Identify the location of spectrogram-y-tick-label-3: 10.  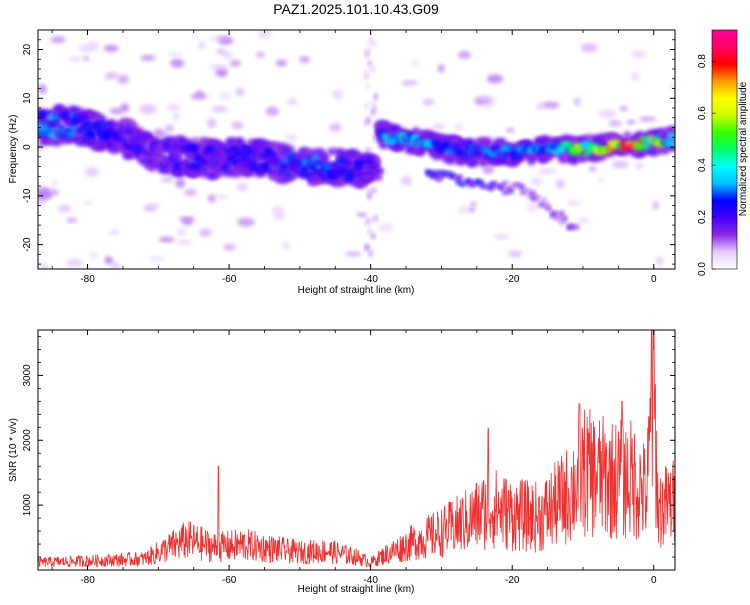
(27, 98).